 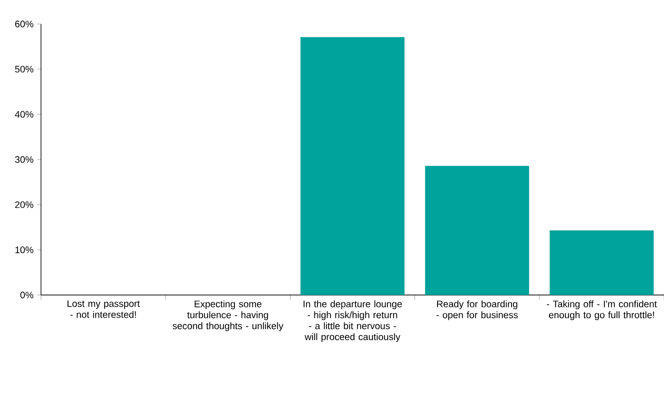 I want to click on y-tick-label: 0%, so click(x=27, y=295).